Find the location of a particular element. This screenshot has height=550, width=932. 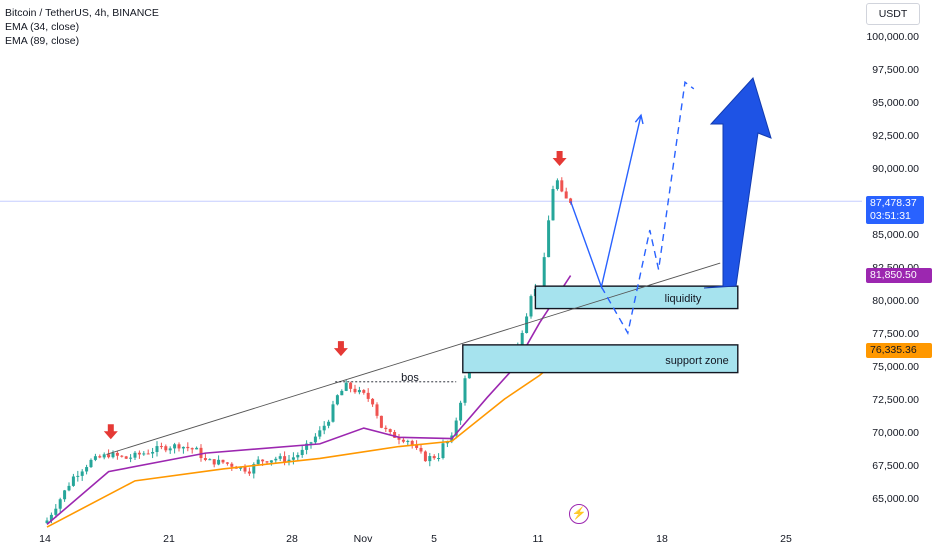

y-tick-label: 97,500.00 is located at coordinates (895, 70).